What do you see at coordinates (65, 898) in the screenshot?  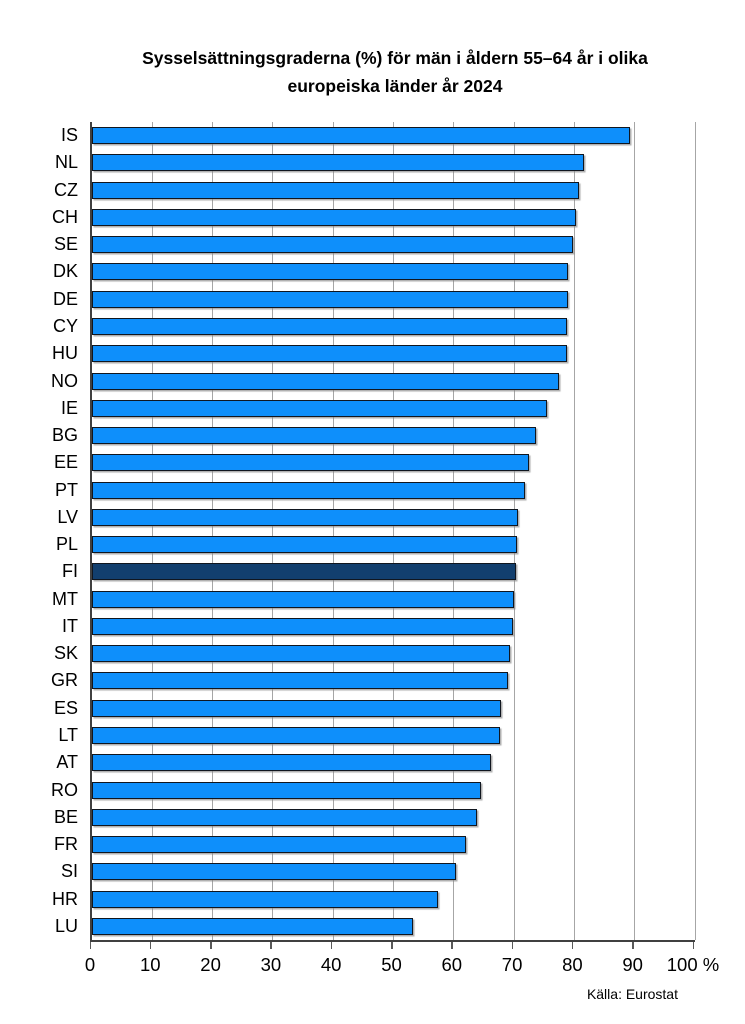 I see `category-label-HR: HR` at bounding box center [65, 898].